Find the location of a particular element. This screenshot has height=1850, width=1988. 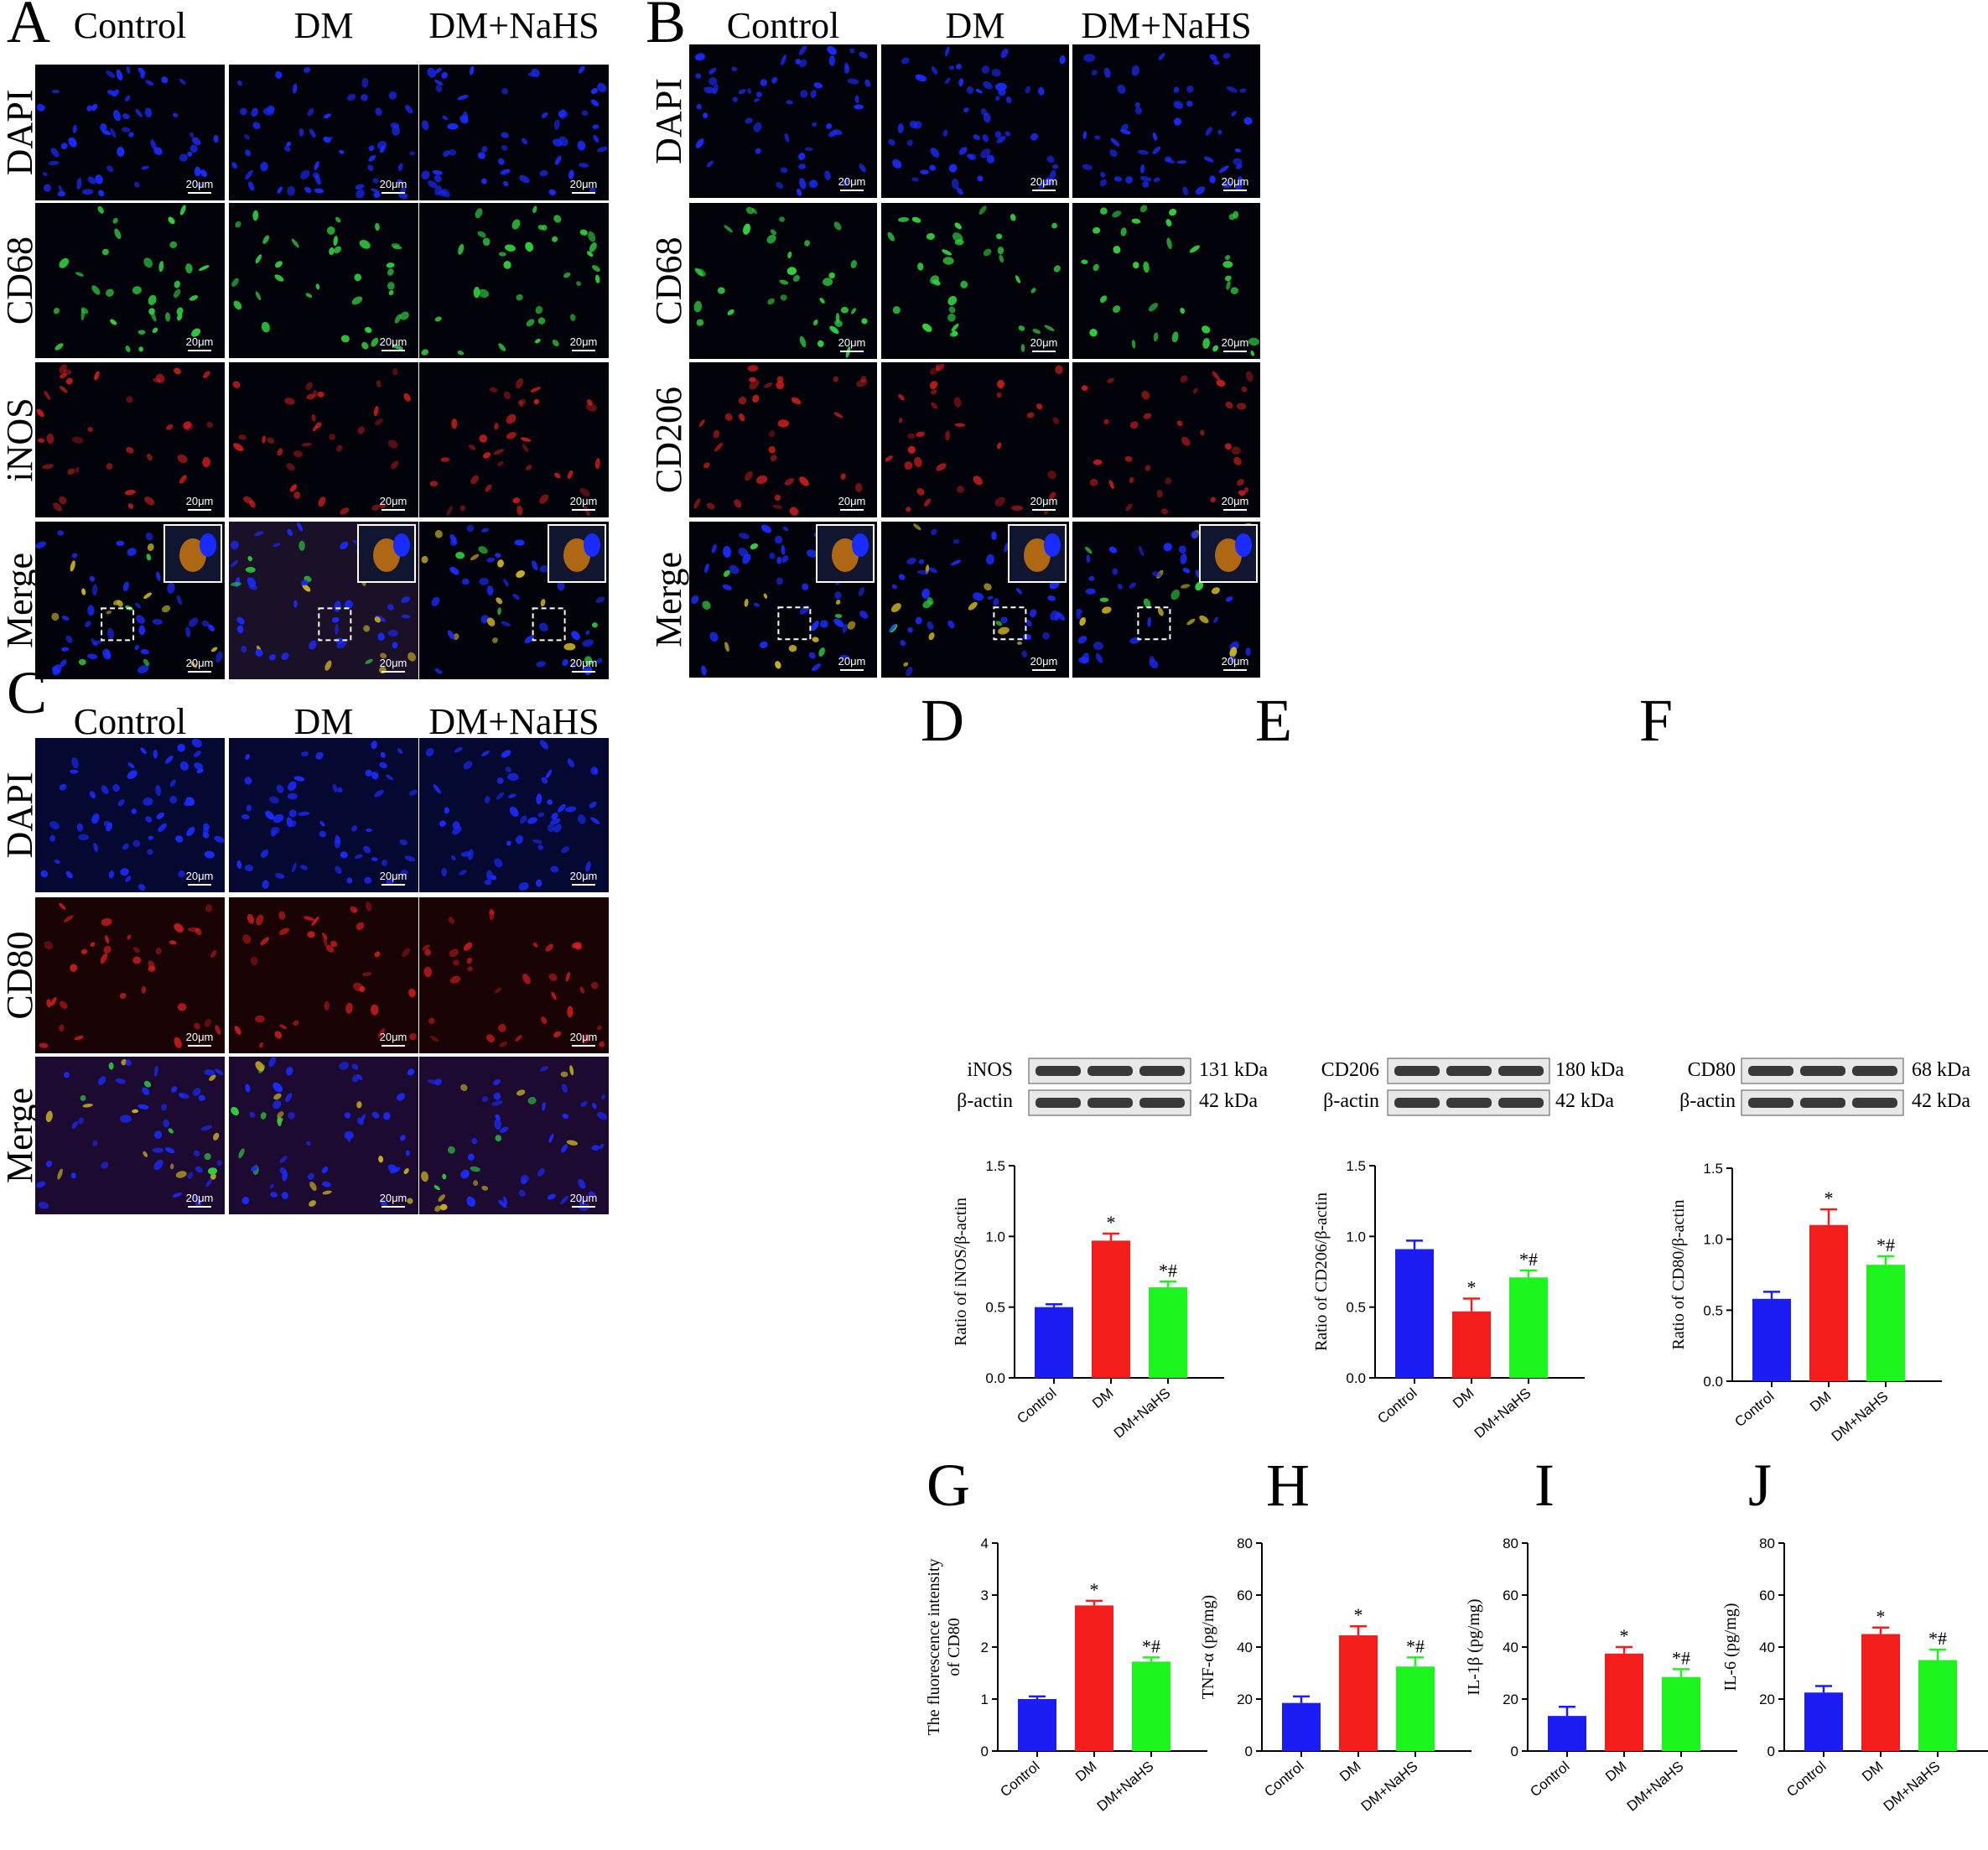

image-background is located at coordinates (1166, 121).